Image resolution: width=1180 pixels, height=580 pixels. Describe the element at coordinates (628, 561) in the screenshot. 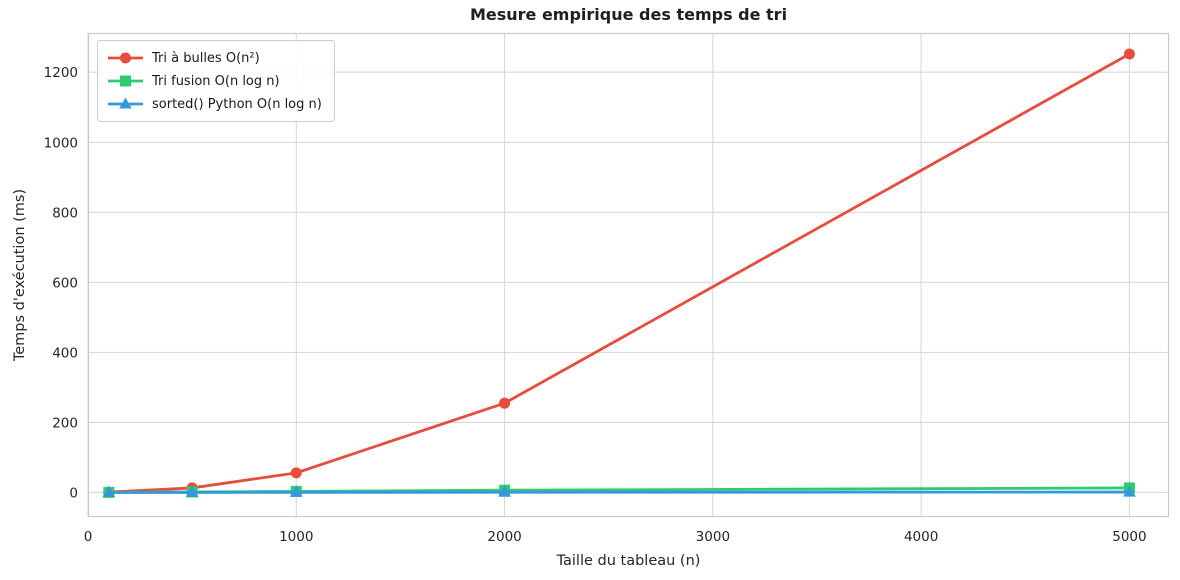

I see `x-axis-label: Taille du tableau (n)` at that location.